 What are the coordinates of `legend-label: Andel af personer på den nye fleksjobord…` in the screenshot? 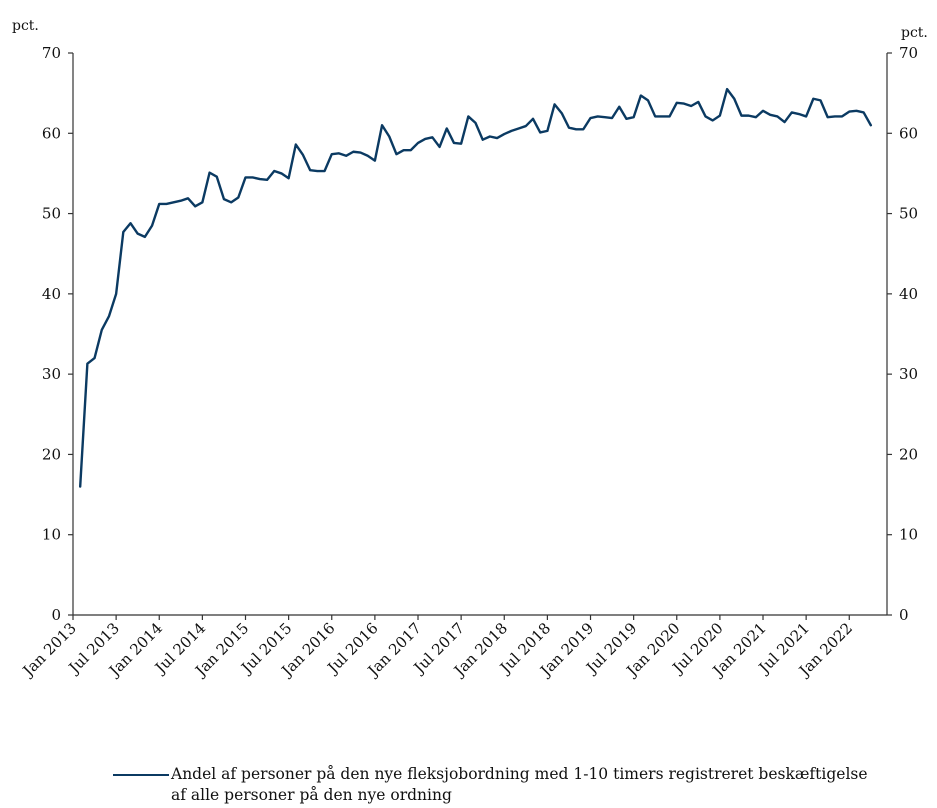 It's located at (519, 784).